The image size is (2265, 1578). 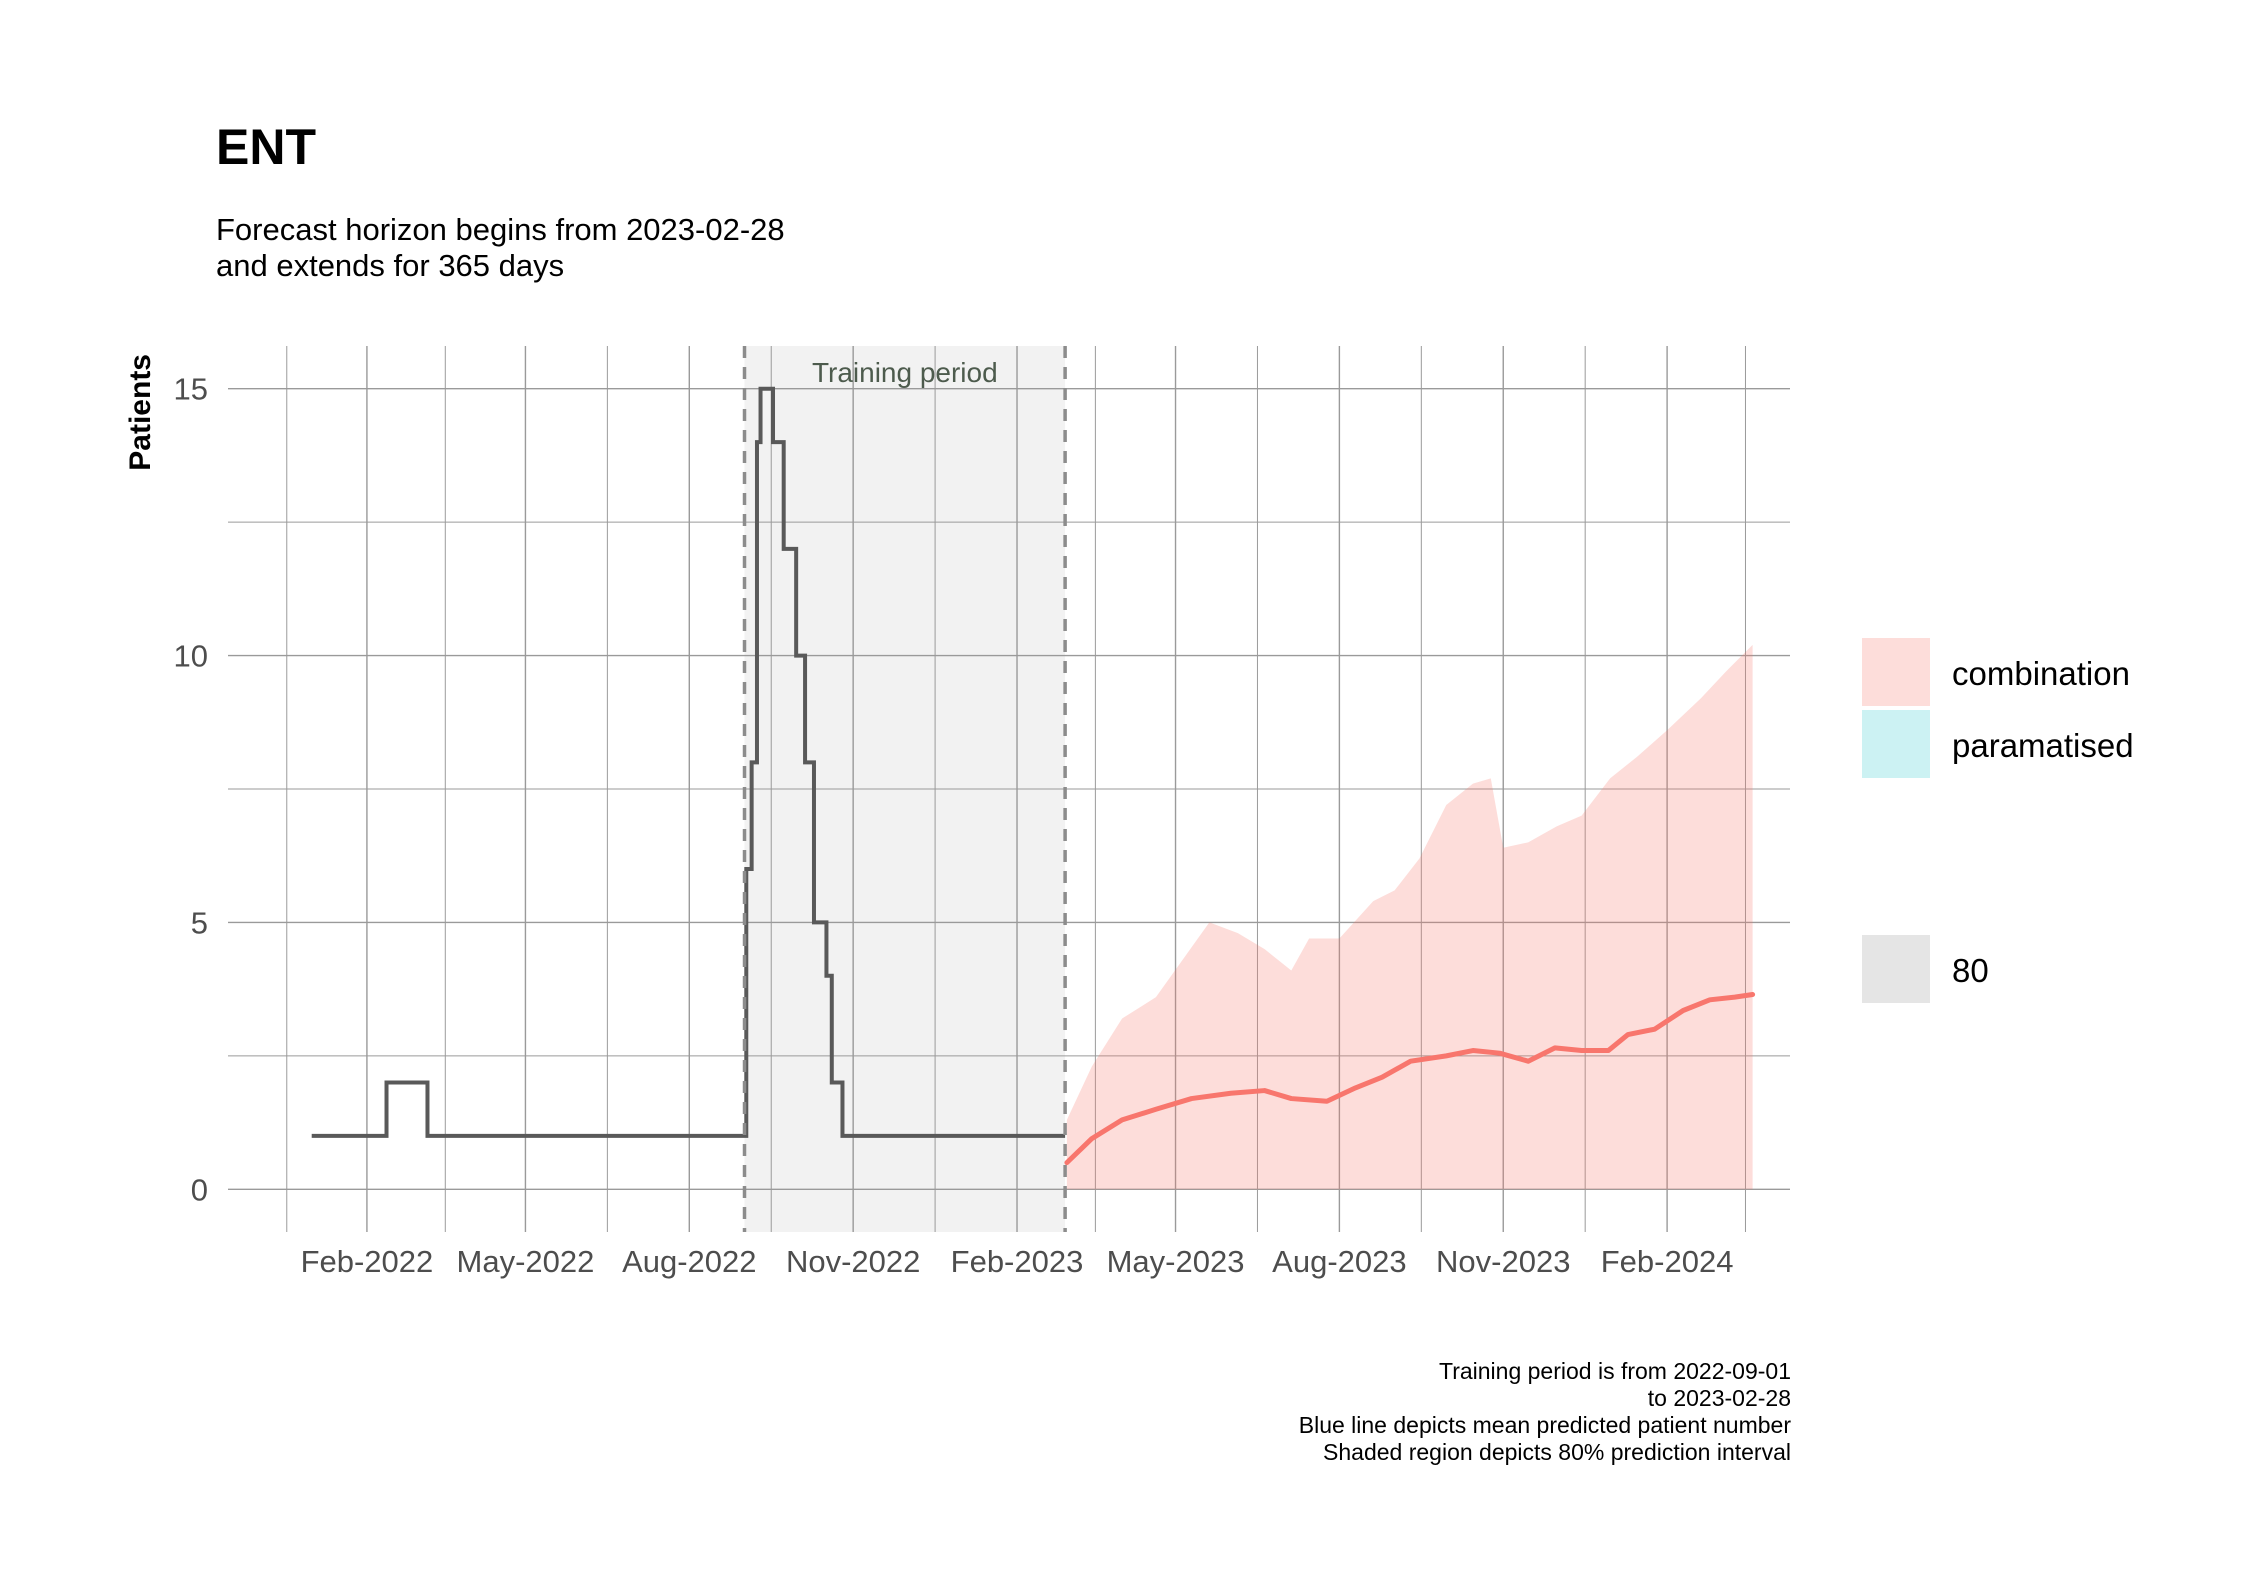 What do you see at coordinates (1896, 672) in the screenshot?
I see `legend-key-combination` at bounding box center [1896, 672].